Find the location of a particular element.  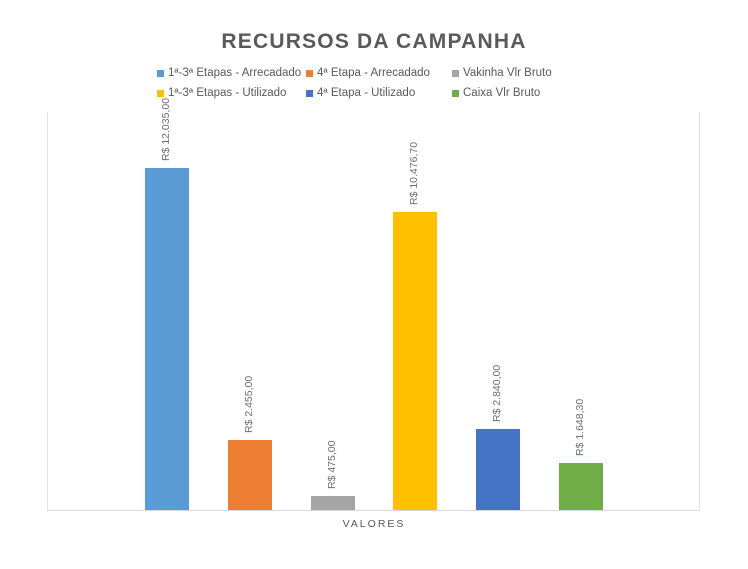

chart-title: RECURSOS DA CAMPANHA is located at coordinates (374, 41).